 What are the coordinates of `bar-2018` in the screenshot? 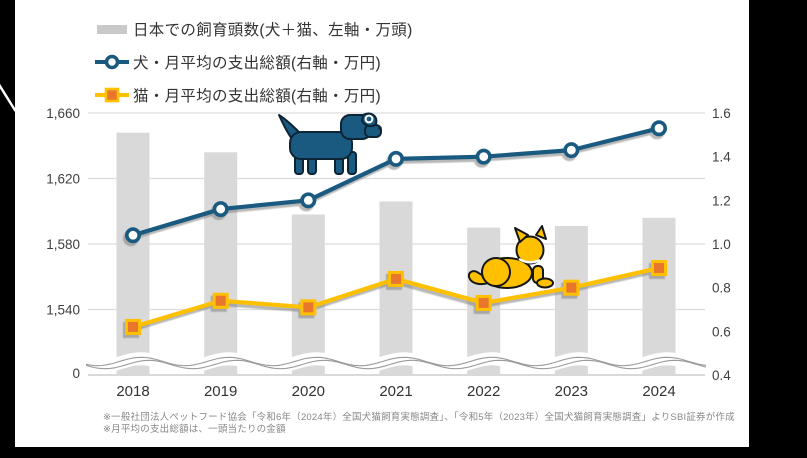 It's located at (133, 253).